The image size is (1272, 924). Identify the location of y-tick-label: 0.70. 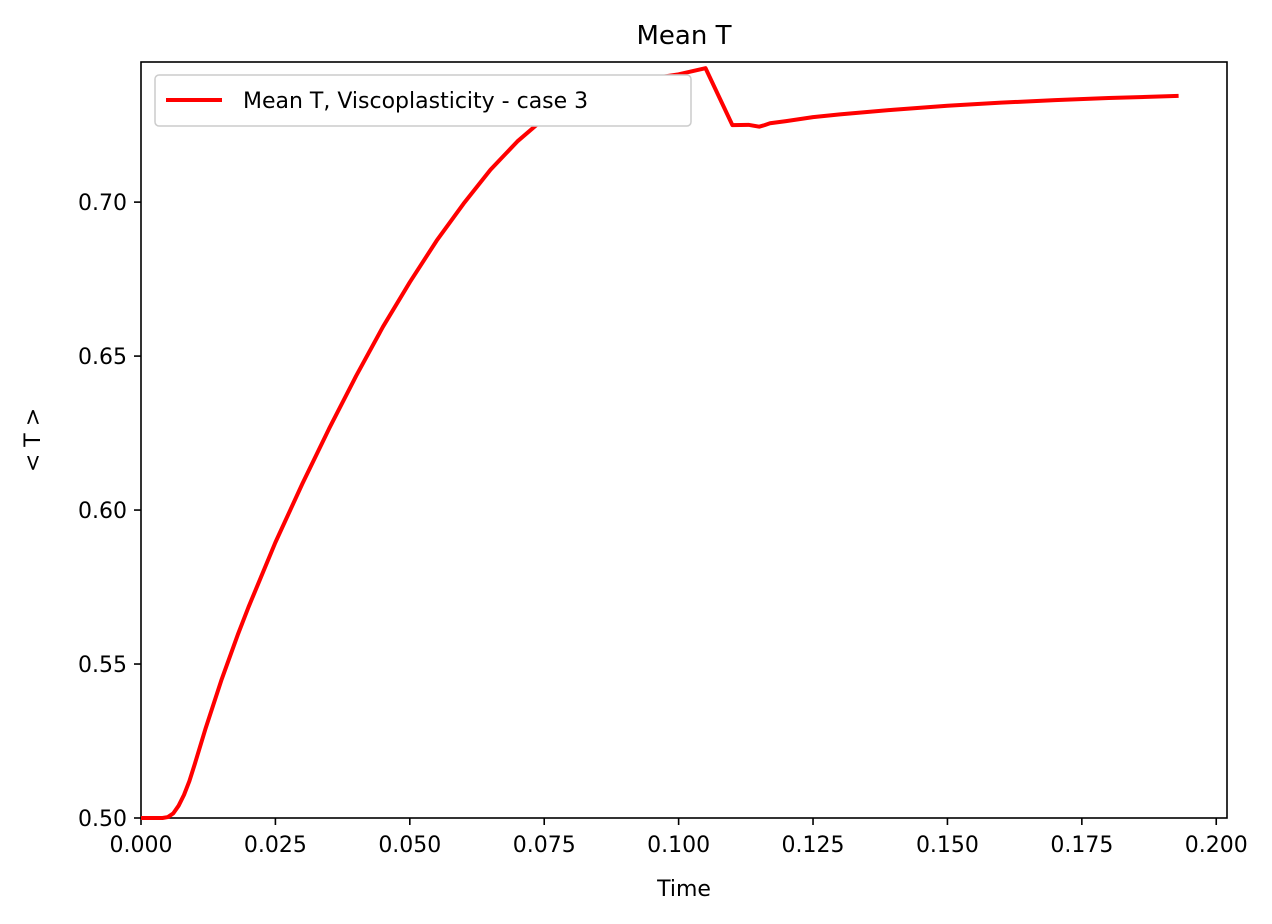
(102, 203).